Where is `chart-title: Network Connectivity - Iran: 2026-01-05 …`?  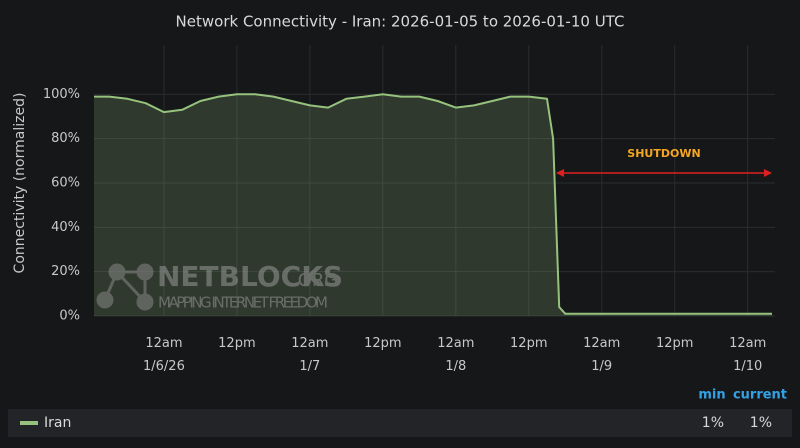
chart-title: Network Connectivity - Iran: 2026-01-05 … is located at coordinates (400, 22).